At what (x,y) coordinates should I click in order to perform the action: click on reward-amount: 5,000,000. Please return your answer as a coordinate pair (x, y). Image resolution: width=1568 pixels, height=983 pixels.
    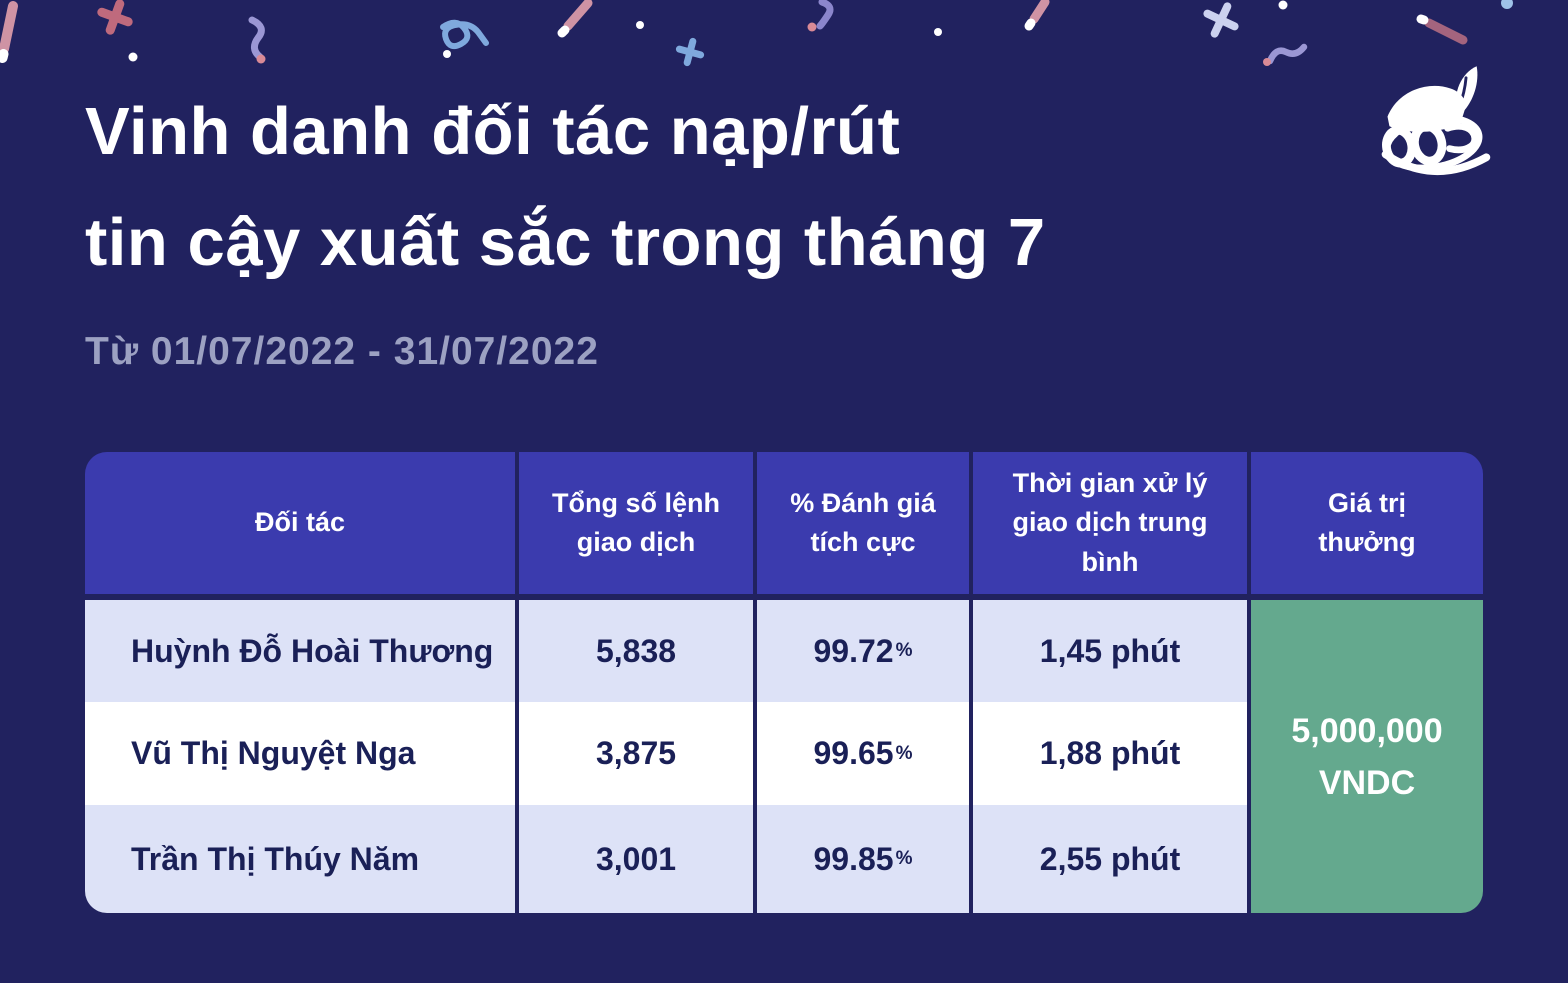
    Looking at the image, I should click on (1367, 730).